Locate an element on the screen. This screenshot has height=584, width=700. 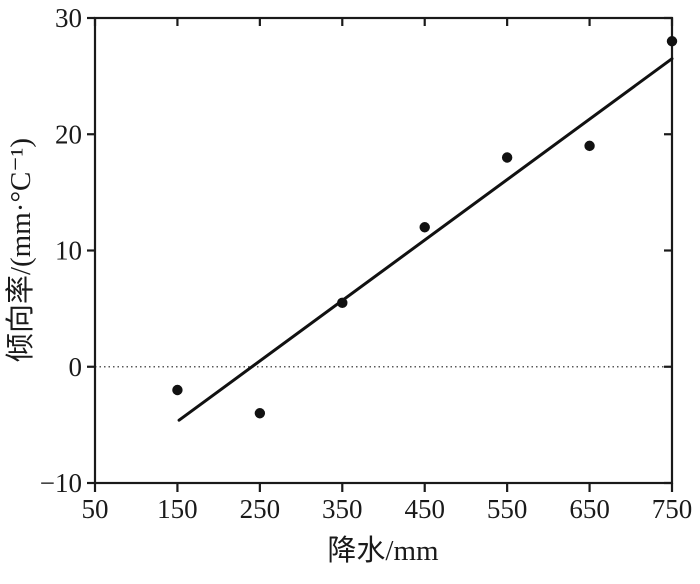
x-tick-label: 550 is located at coordinates (507, 509).